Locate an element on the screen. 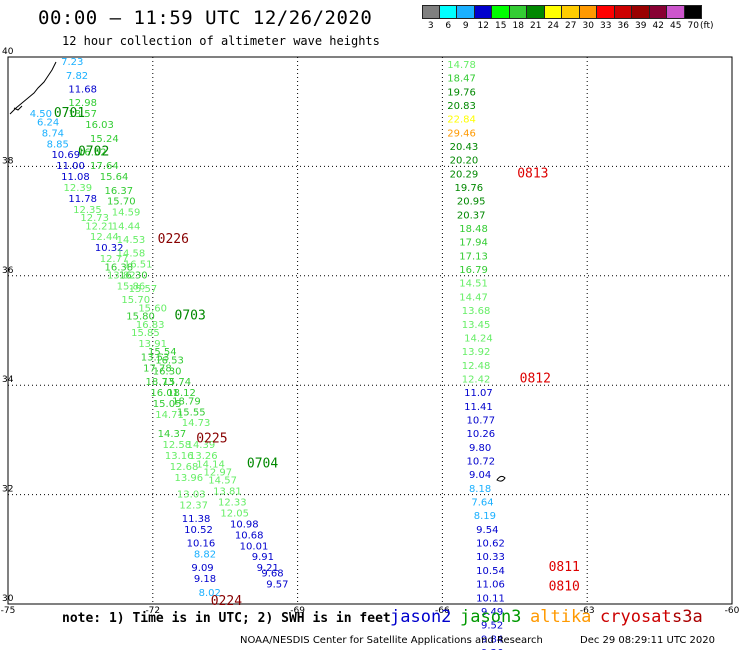 The width and height of the screenshot is (740, 650). y-tick-label: 36 is located at coordinates (8, 271).